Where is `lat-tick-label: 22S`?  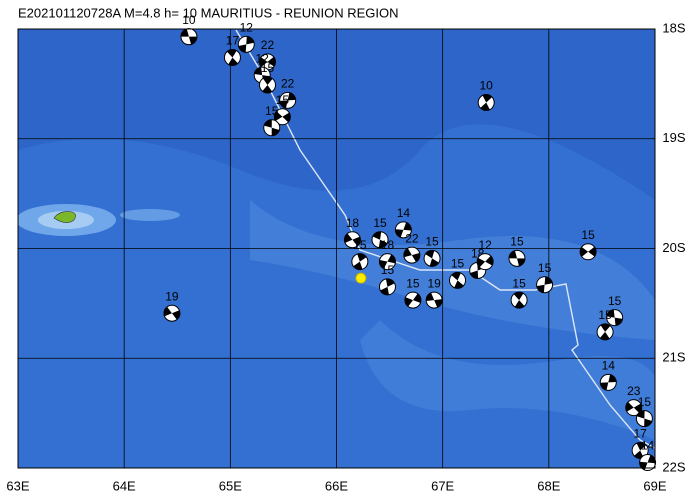 lat-tick-label: 22S is located at coordinates (673, 466).